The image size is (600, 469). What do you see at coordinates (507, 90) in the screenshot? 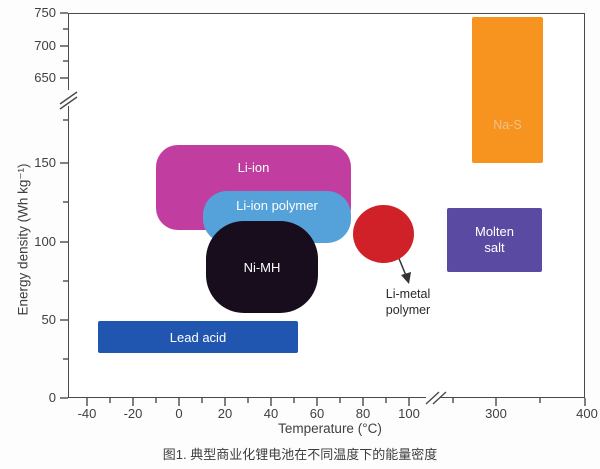
I see `region-na-s: Na-S` at bounding box center [507, 90].